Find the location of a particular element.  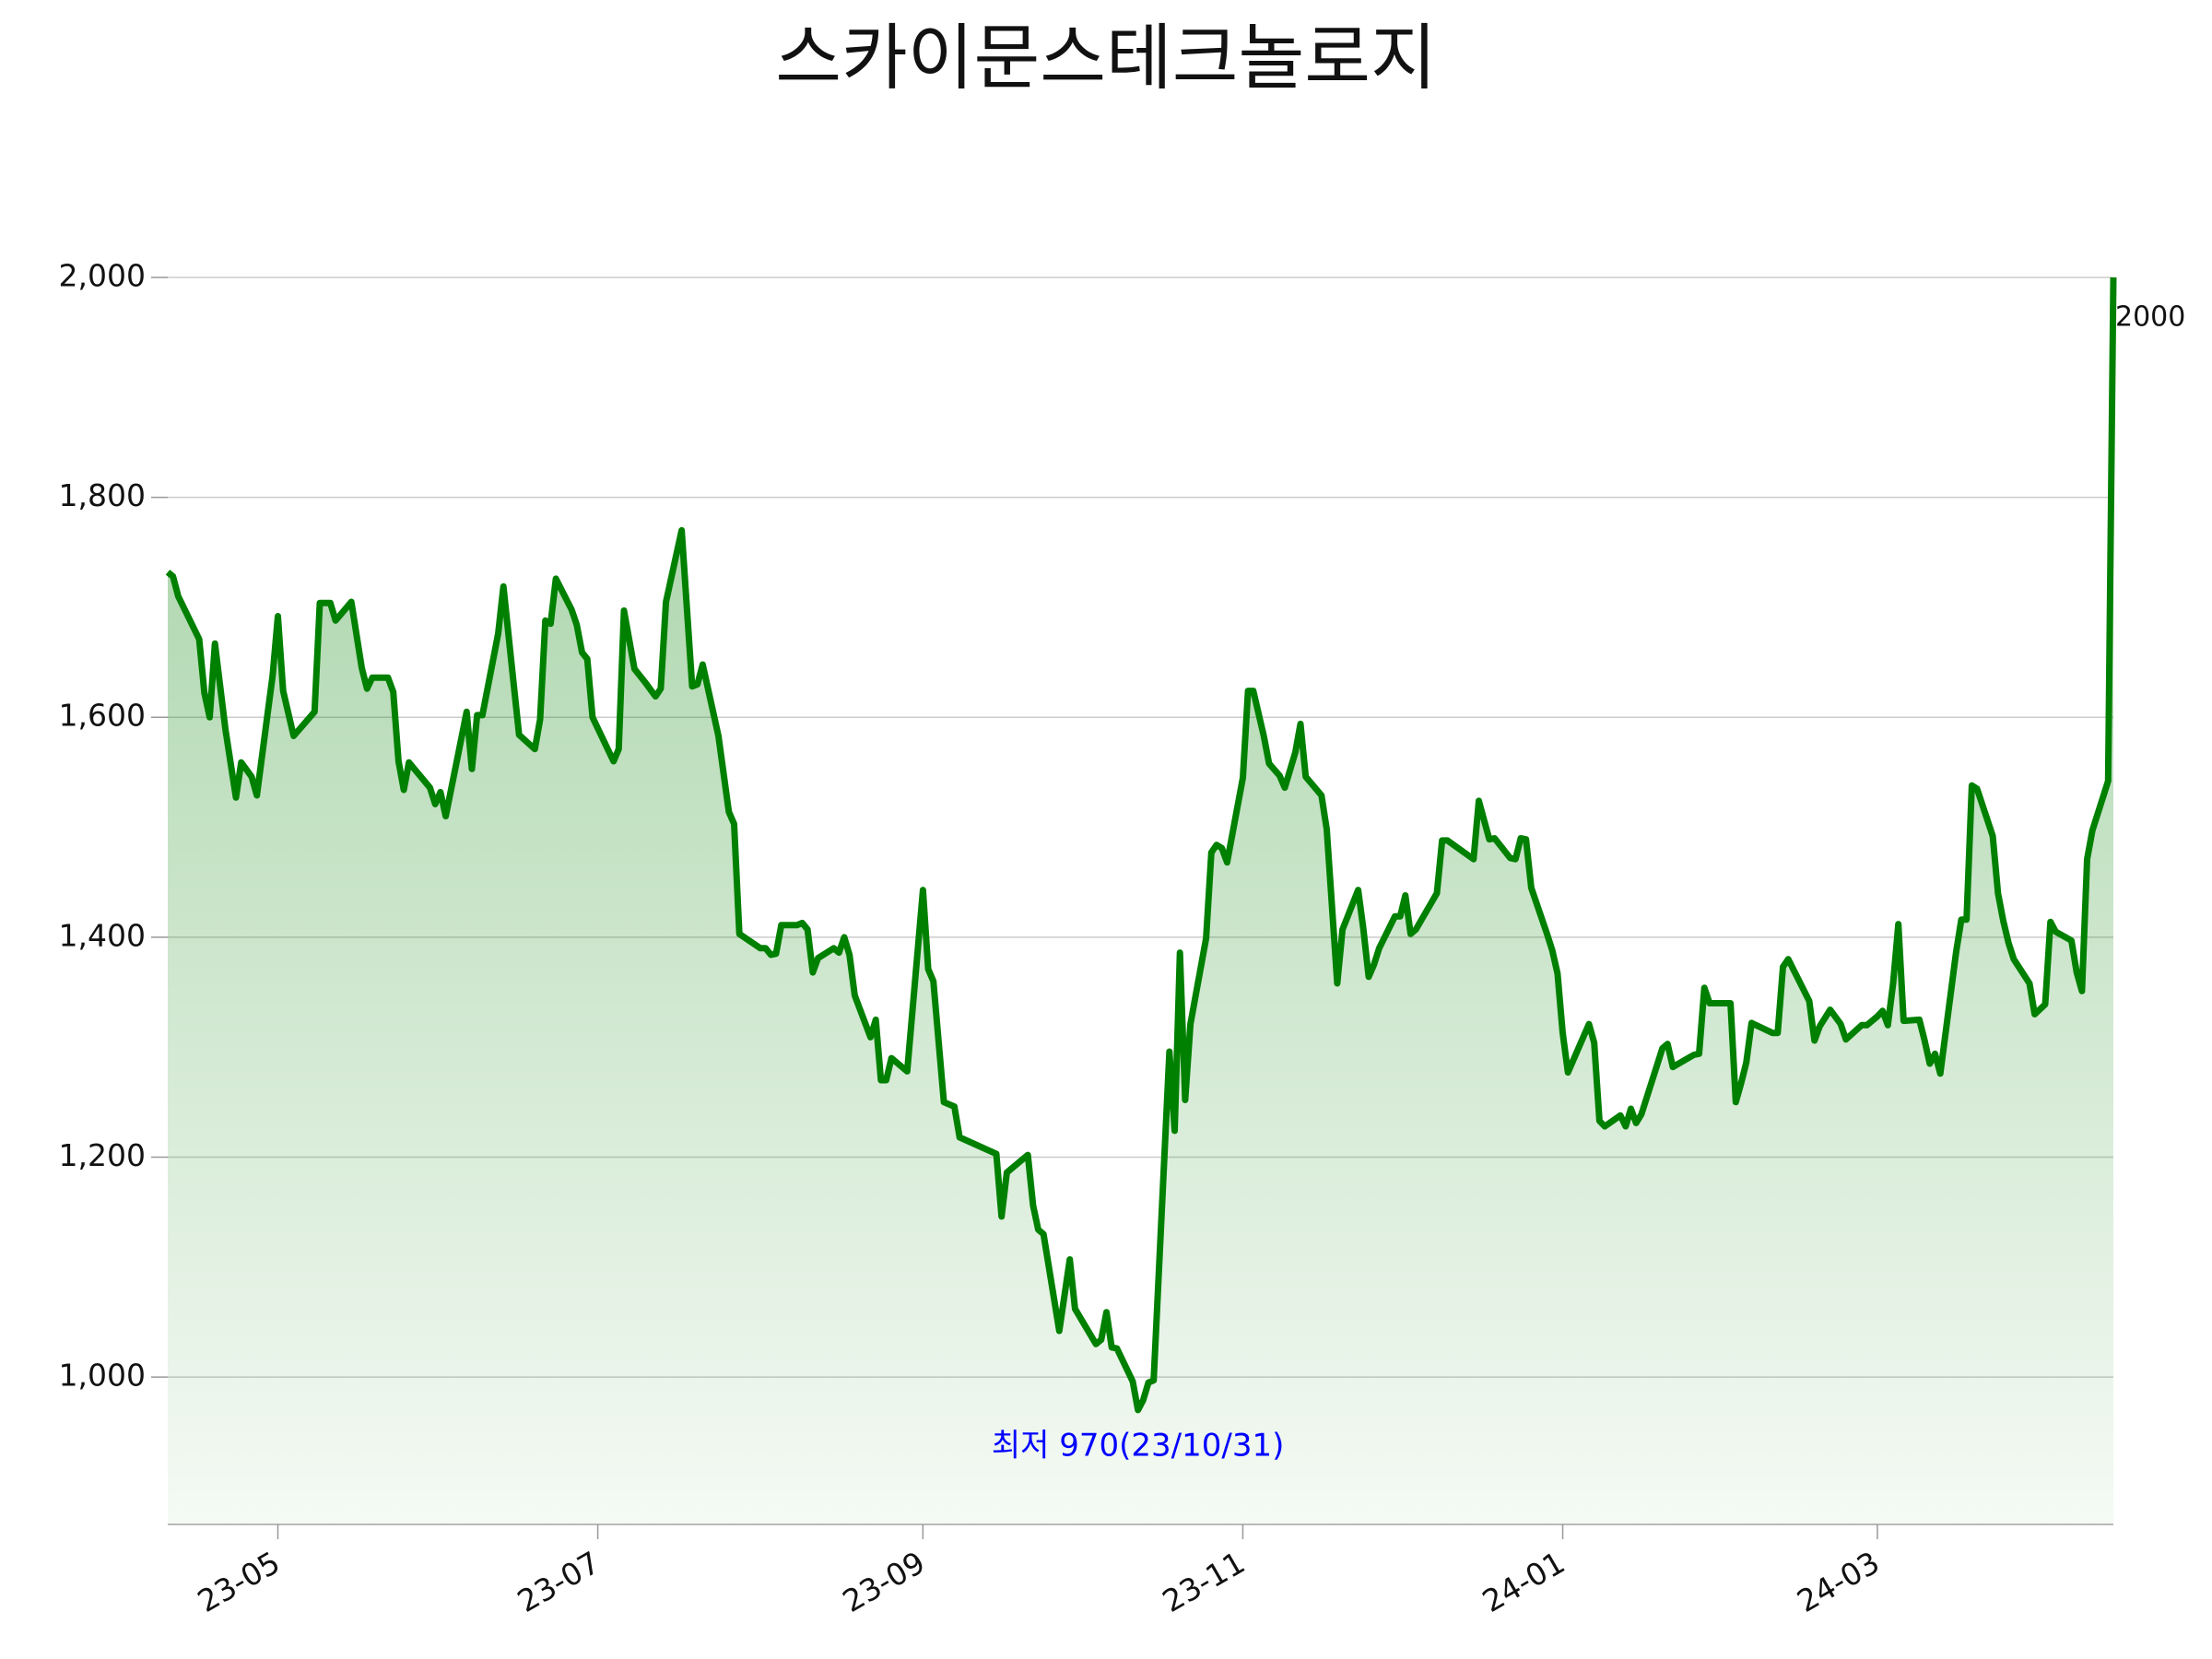

chart-title: 스카이문스테크놀로지 is located at coordinates (1106, 58).